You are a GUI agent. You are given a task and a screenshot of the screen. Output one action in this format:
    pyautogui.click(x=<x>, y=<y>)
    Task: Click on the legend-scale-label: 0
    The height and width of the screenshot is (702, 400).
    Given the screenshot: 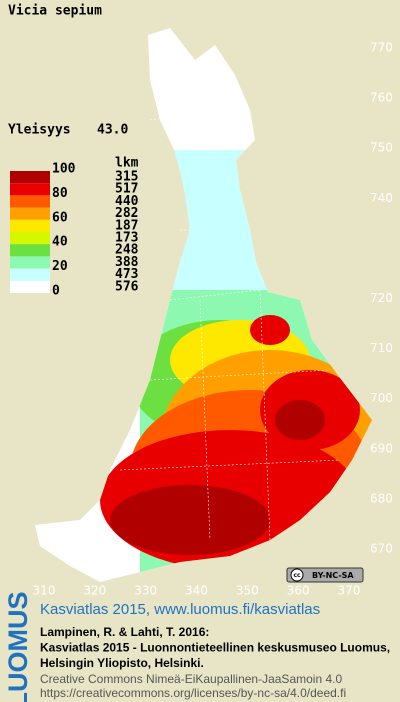 What is the action you would take?
    pyautogui.click(x=56, y=291)
    